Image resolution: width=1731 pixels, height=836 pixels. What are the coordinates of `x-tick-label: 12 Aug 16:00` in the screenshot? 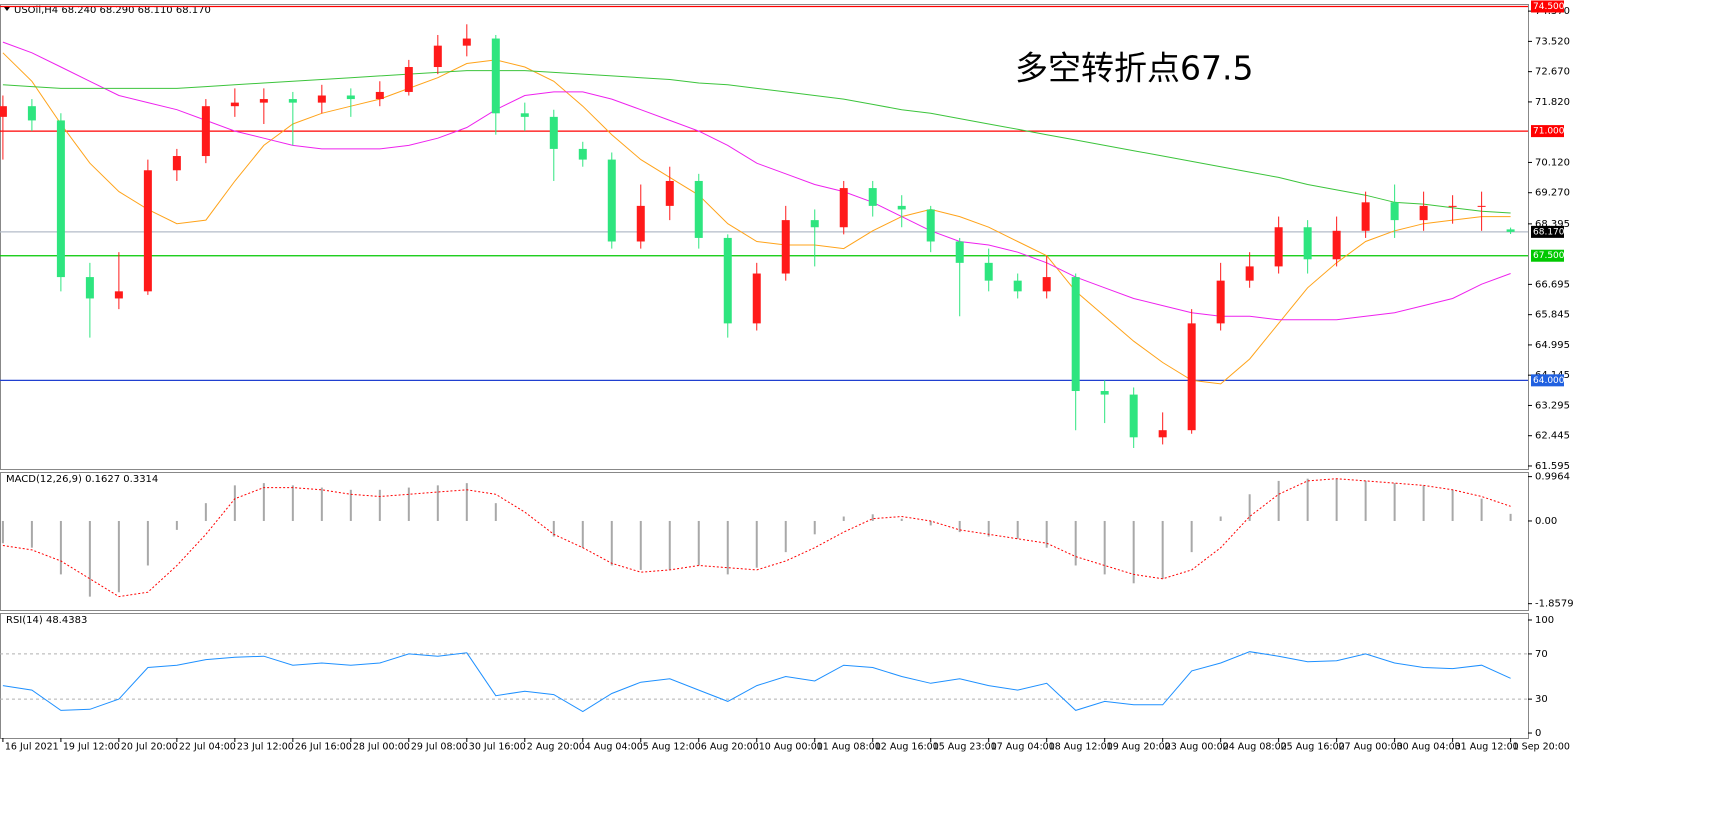 It's located at (907, 747).